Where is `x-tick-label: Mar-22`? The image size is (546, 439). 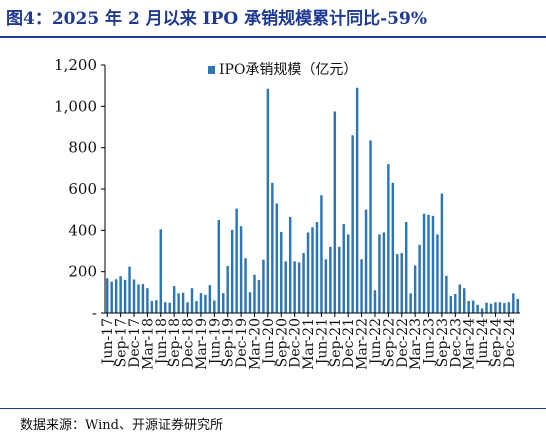
x-tick-label: Mar-22 is located at coordinates (363, 344).